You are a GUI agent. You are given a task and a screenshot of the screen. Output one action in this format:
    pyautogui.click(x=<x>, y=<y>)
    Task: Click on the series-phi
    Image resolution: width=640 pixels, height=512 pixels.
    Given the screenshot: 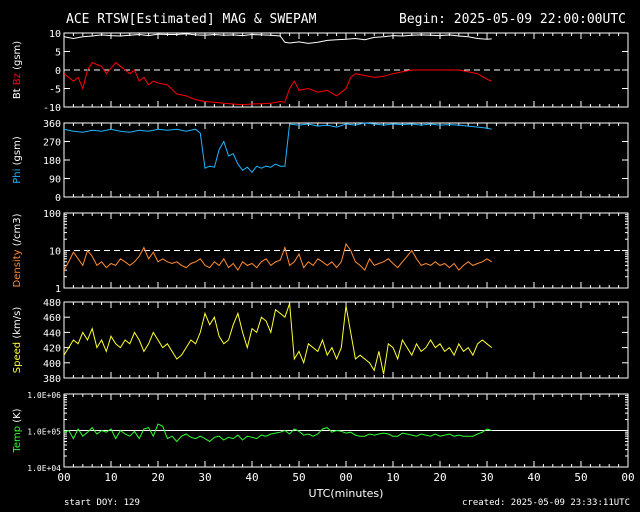 What is the action you would take?
    pyautogui.click(x=277, y=148)
    